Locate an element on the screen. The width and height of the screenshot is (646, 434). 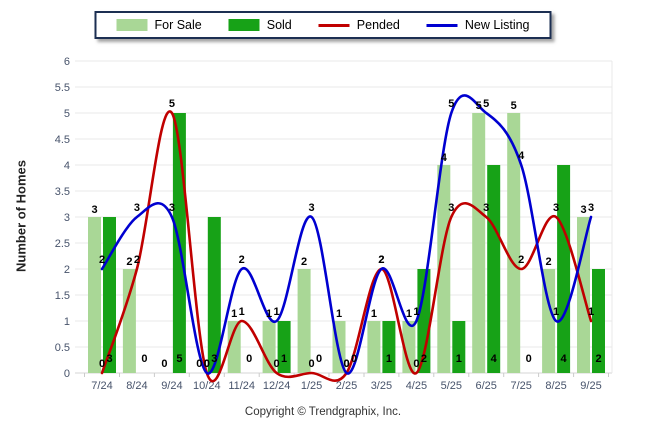
new-listing-line-swatch-icon is located at coordinates (442, 25).